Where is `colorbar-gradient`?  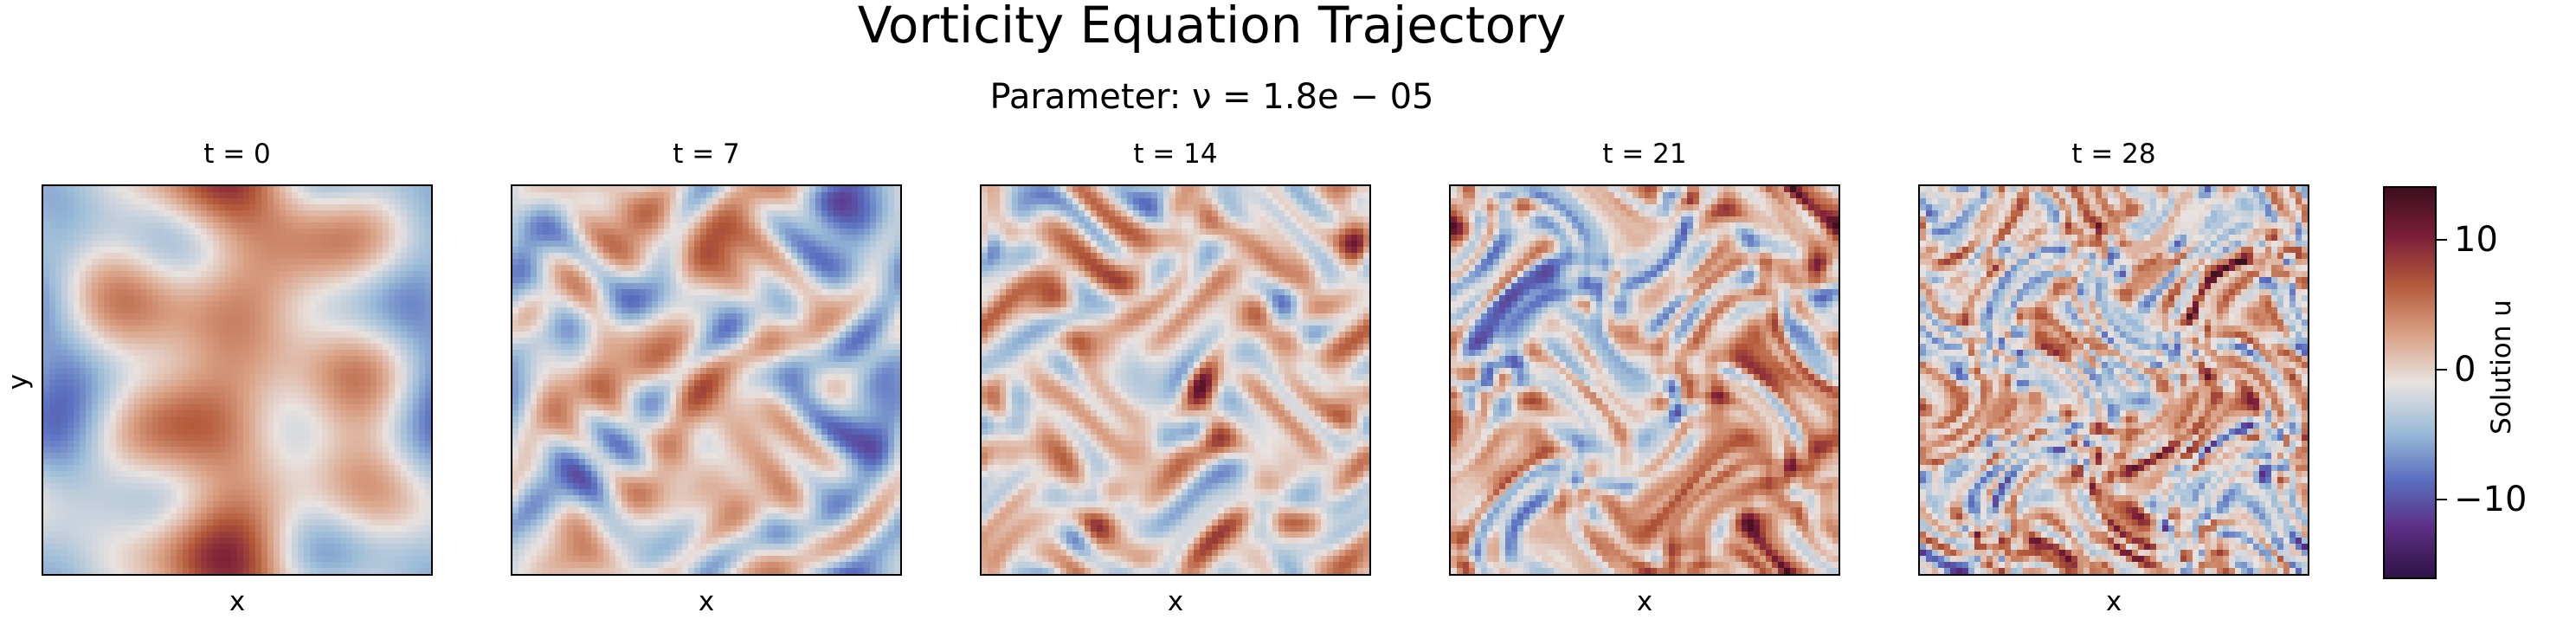 colorbar-gradient is located at coordinates (2410, 382).